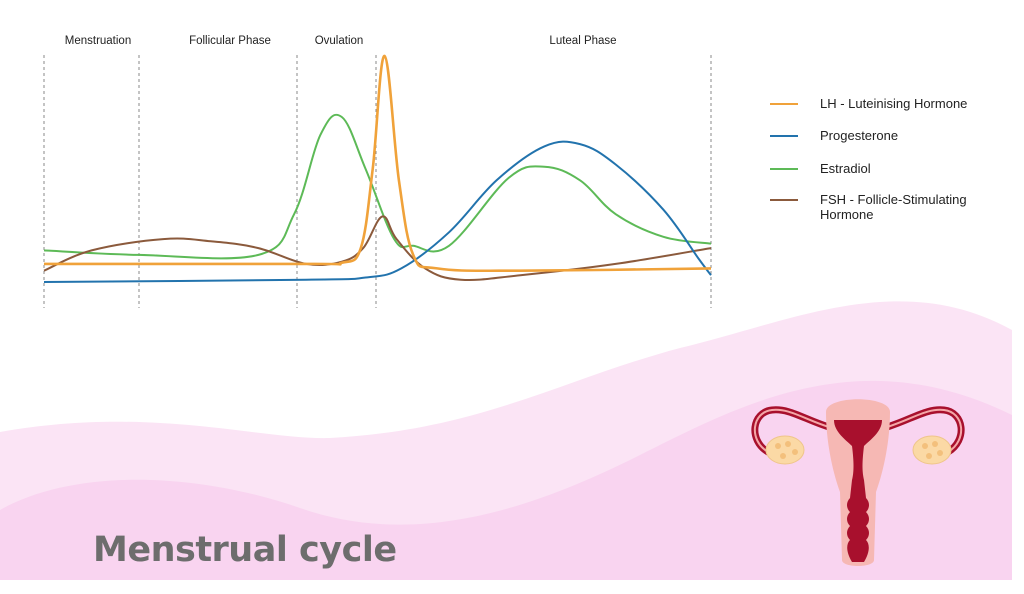 The image size is (1024, 594). What do you see at coordinates (512, 587) in the screenshot?
I see `bottom-strip` at bounding box center [512, 587].